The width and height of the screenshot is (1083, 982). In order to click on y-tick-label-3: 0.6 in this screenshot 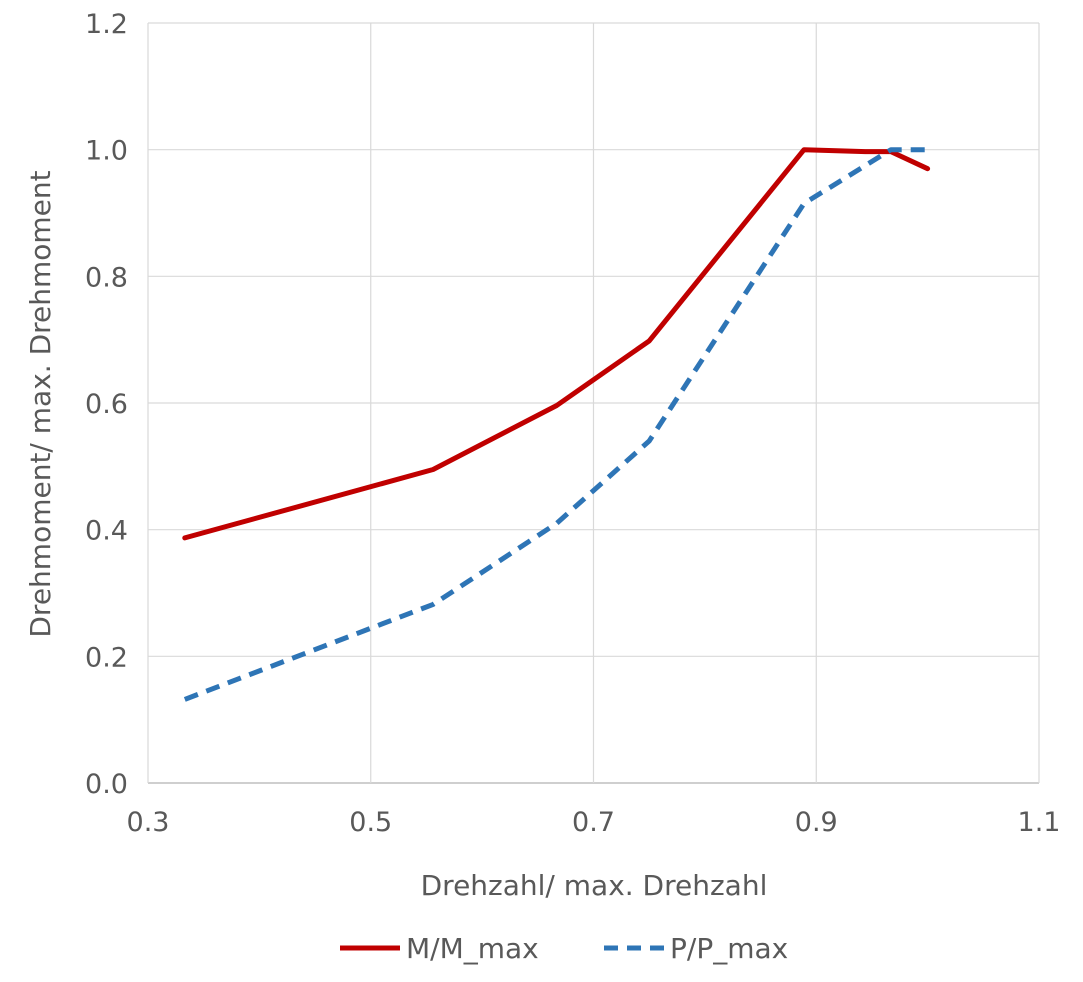, I will do `click(106, 404)`.